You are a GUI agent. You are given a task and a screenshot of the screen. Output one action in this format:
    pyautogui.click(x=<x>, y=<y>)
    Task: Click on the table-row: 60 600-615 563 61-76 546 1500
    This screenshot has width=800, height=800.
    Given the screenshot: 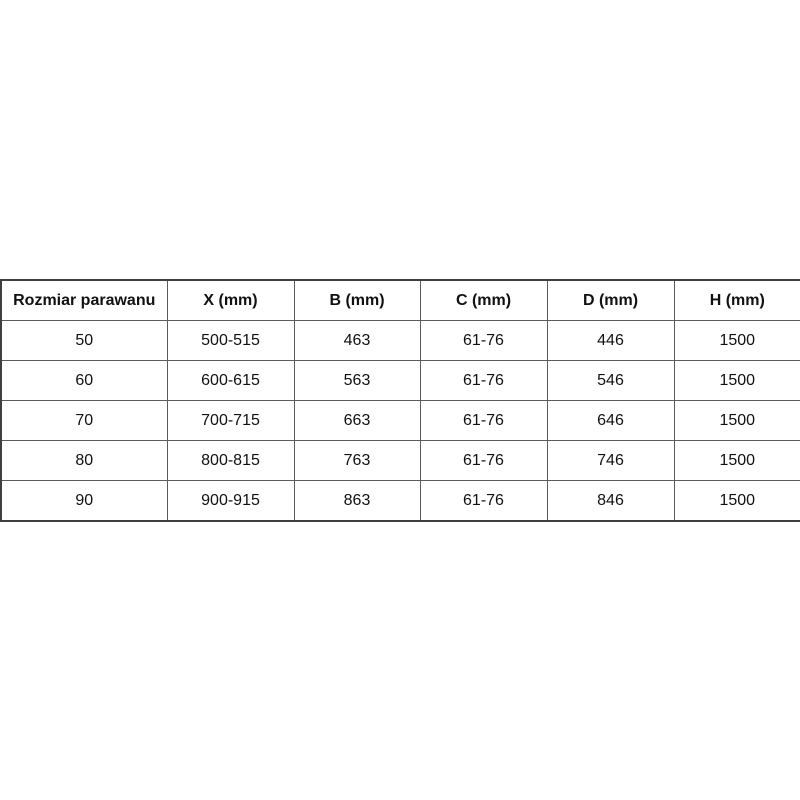 What is the action you would take?
    pyautogui.click(x=400, y=380)
    